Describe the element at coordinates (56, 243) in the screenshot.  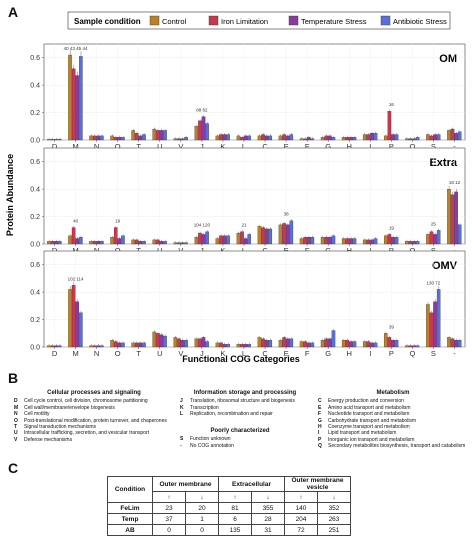
I see `bar-D-temperature-stress` at that location.